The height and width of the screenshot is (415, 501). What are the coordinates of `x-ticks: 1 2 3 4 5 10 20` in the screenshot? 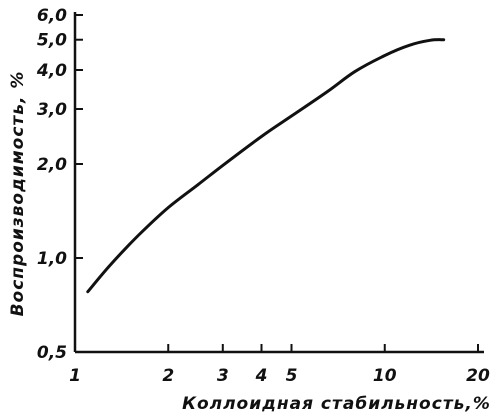 It's located at (279, 365).